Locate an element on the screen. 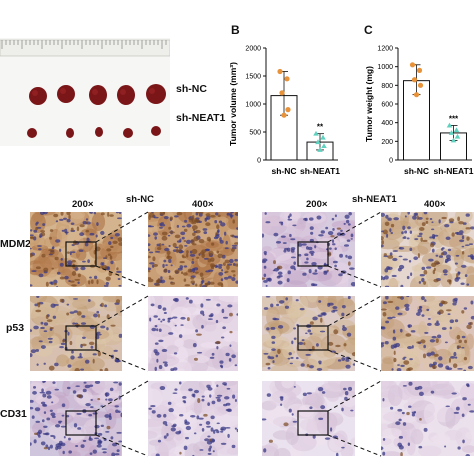 This screenshot has width=474, height=474. micrograph-mdm2-sh-neat1-200x is located at coordinates (308, 249).